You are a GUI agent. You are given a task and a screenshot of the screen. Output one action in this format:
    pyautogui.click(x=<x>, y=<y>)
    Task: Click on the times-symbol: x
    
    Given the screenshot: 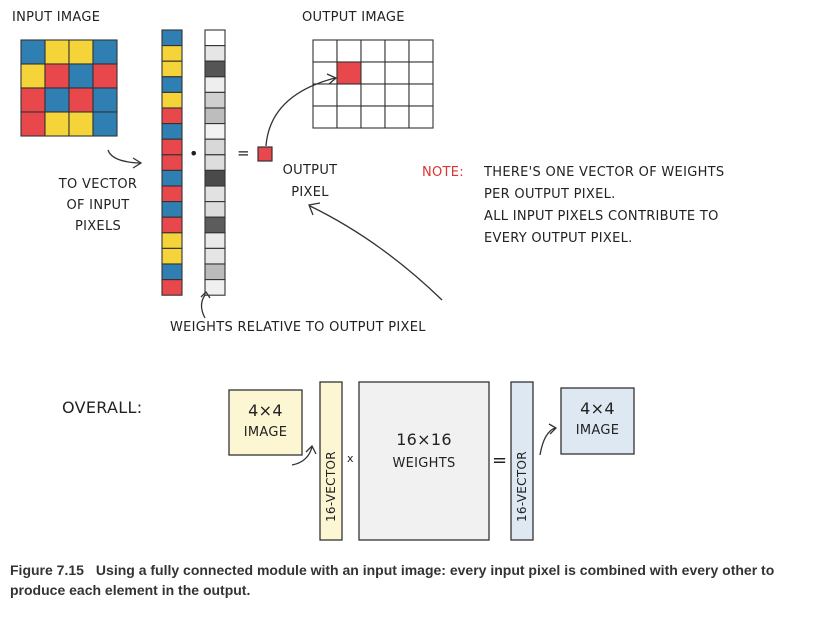 What is the action you would take?
    pyautogui.click(x=350, y=458)
    